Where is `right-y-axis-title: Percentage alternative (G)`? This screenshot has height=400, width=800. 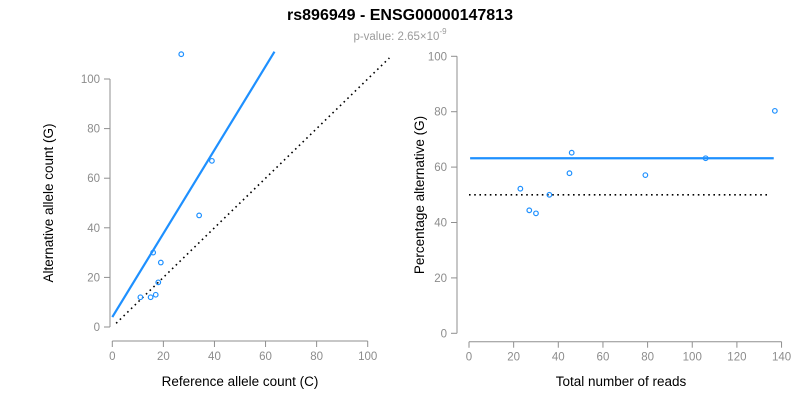
right-y-axis-title: Percentage alternative (G) is located at coordinates (419, 195).